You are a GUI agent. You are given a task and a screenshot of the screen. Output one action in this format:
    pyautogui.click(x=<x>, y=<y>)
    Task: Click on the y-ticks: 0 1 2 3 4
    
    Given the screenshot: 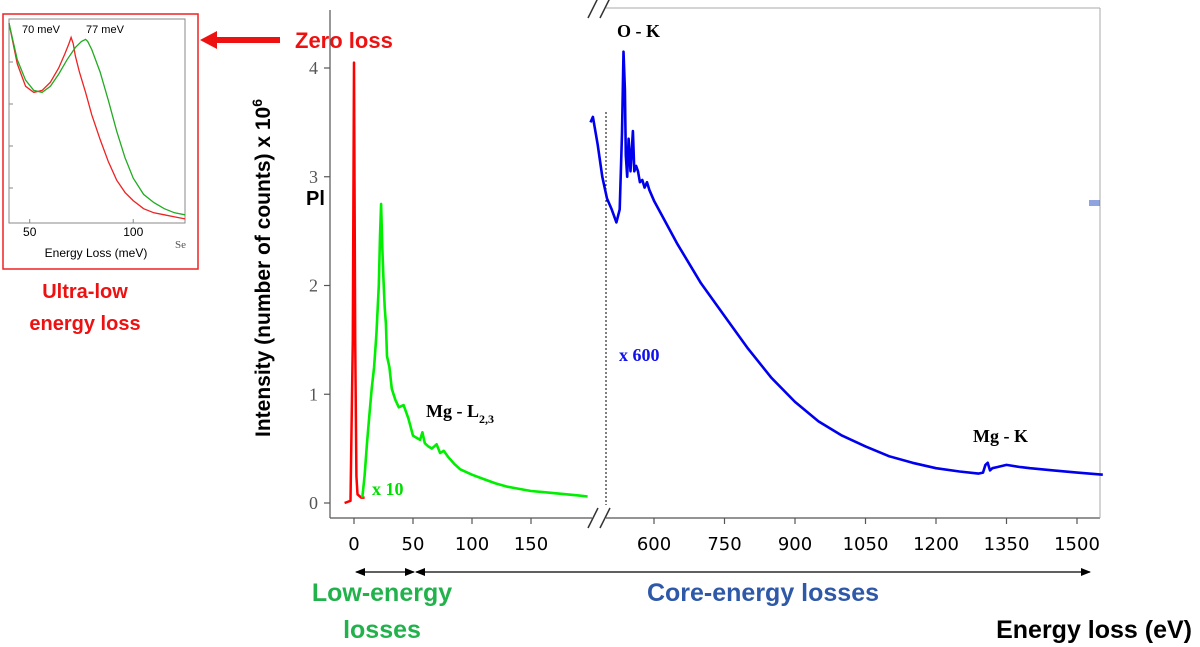 What is the action you would take?
    pyautogui.click(x=319, y=285)
    